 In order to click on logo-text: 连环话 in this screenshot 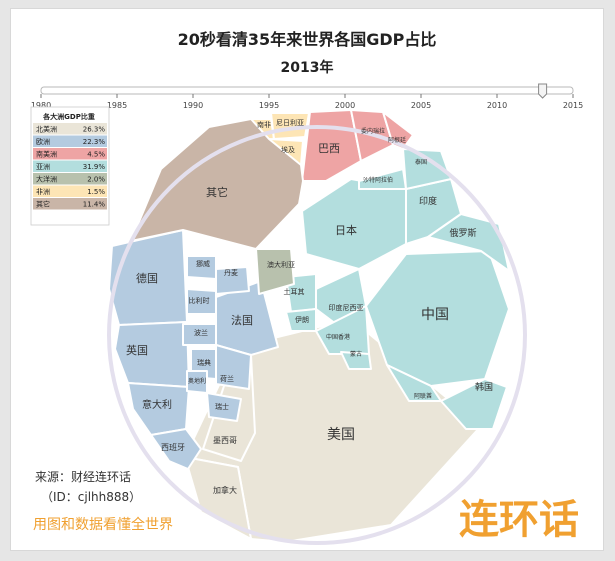, I will do `click(519, 520)`.